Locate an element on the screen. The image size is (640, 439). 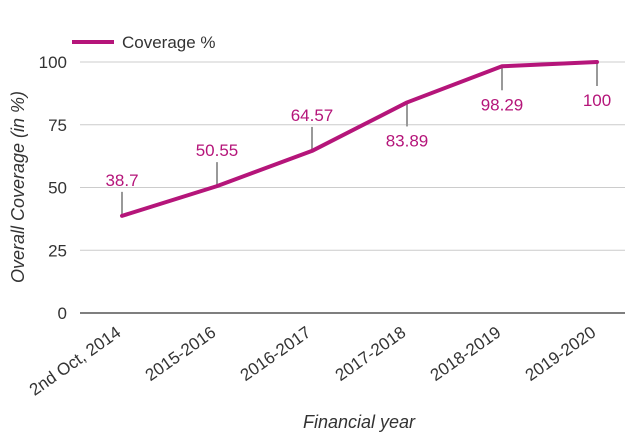
y-axis-ticks: 0 25 50 75 100 is located at coordinates (53, 188).